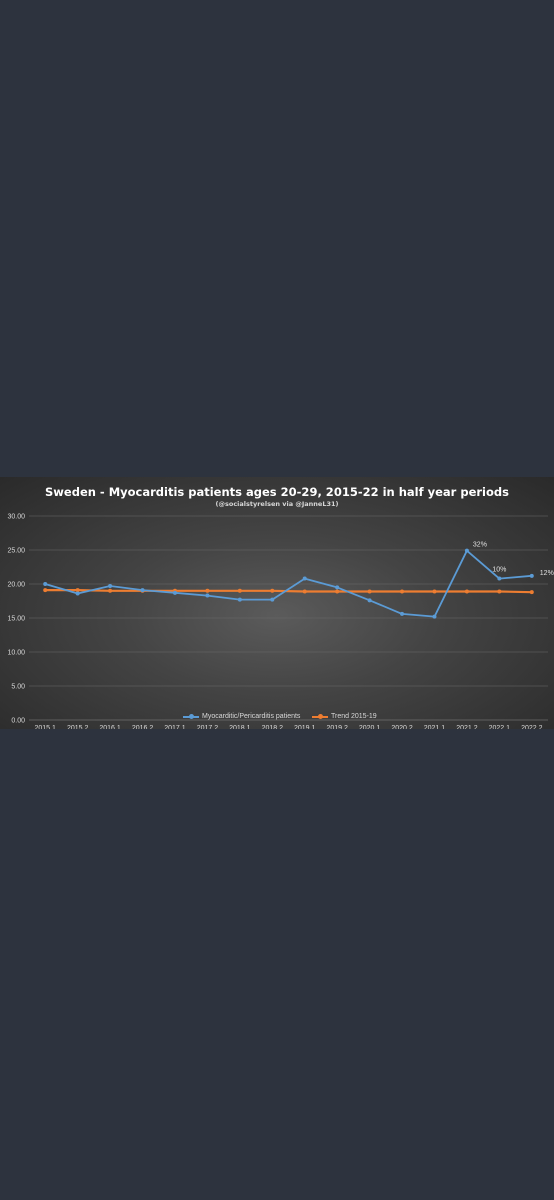 Image resolution: width=554 pixels, height=1200 pixels. Describe the element at coordinates (547, 573) in the screenshot. I see `annotation-label: 12%` at that location.